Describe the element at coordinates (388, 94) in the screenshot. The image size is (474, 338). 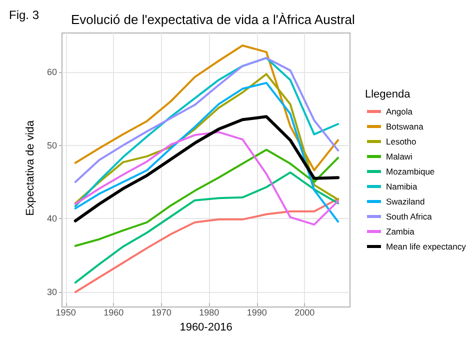
I see `legend-title: Llegenda` at that location.